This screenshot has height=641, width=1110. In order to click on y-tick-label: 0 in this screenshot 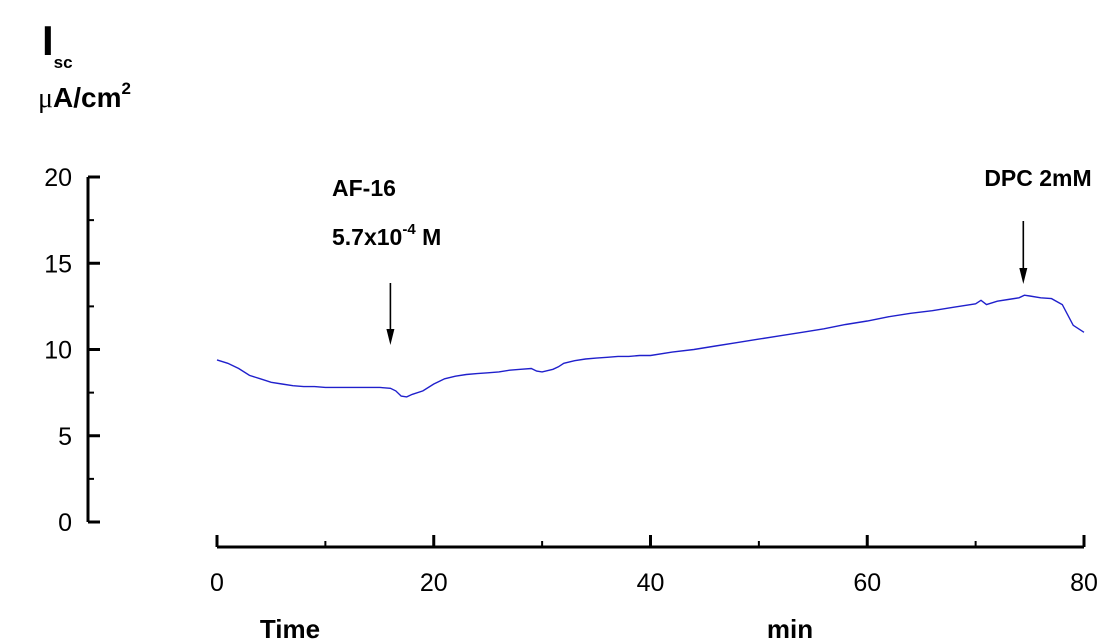, I will do `click(65, 523)`.